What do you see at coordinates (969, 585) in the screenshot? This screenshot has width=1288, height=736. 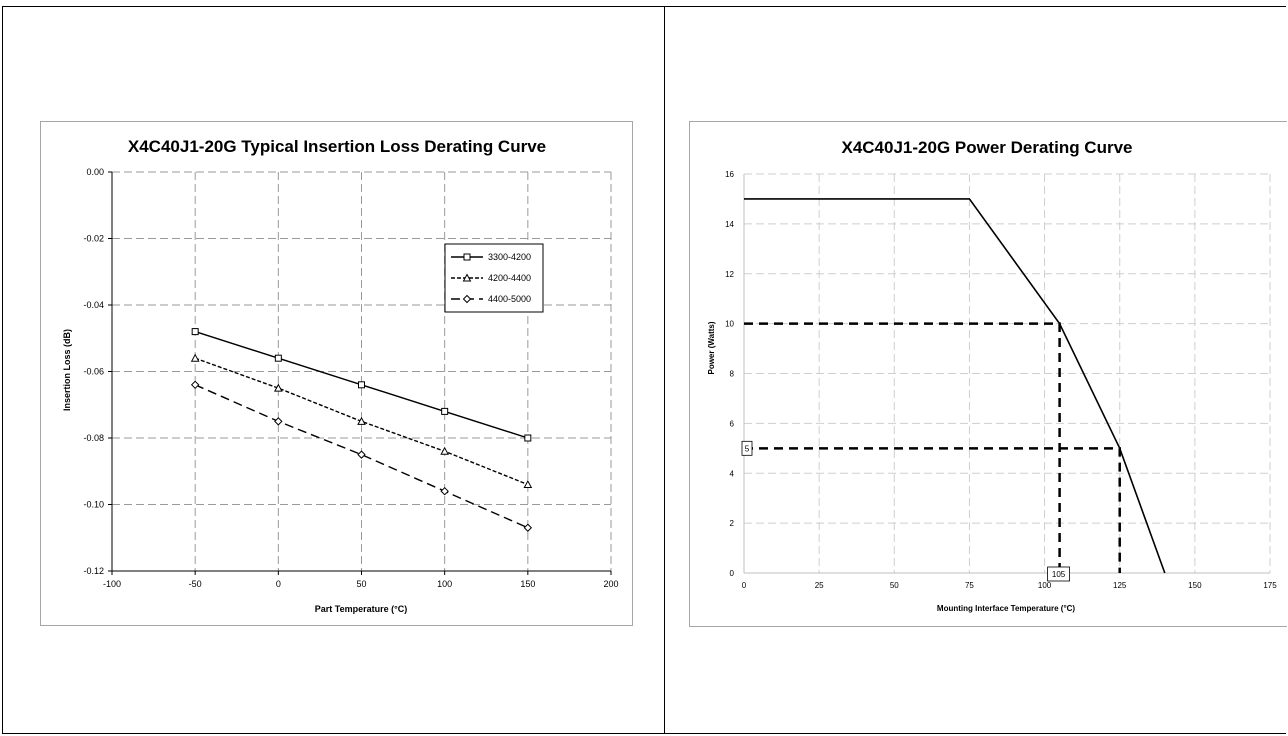 I see `x-tick-label: 75` at bounding box center [969, 585].